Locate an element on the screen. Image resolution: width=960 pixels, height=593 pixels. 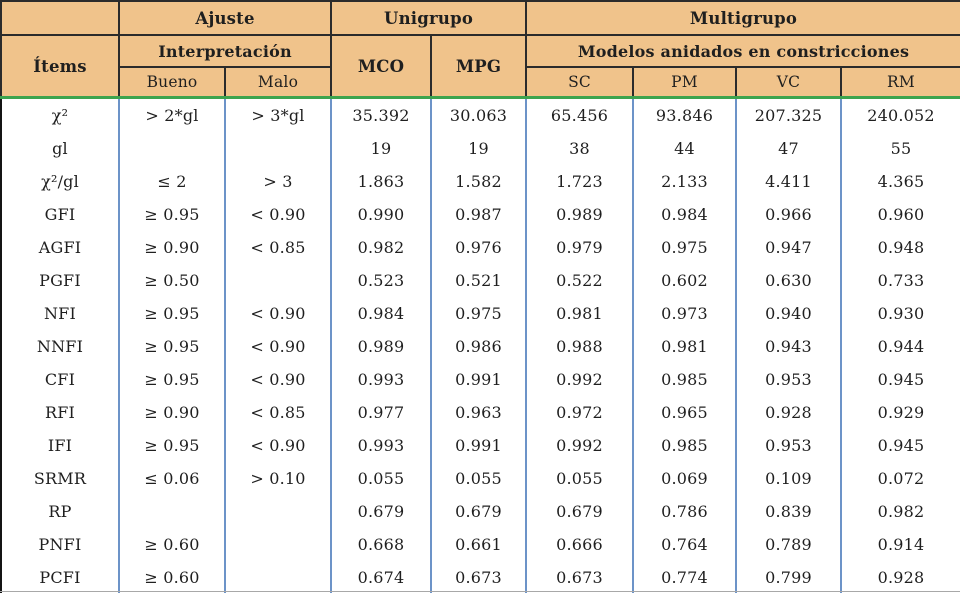
value-cell-malo: > 3 is located at coordinates (278, 181).